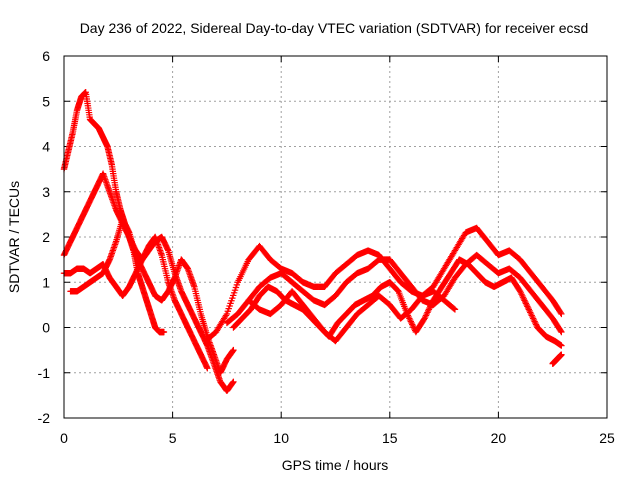 The height and width of the screenshot is (480, 640). Describe the element at coordinates (46, 192) in the screenshot. I see `y-tick-label: 3` at that location.